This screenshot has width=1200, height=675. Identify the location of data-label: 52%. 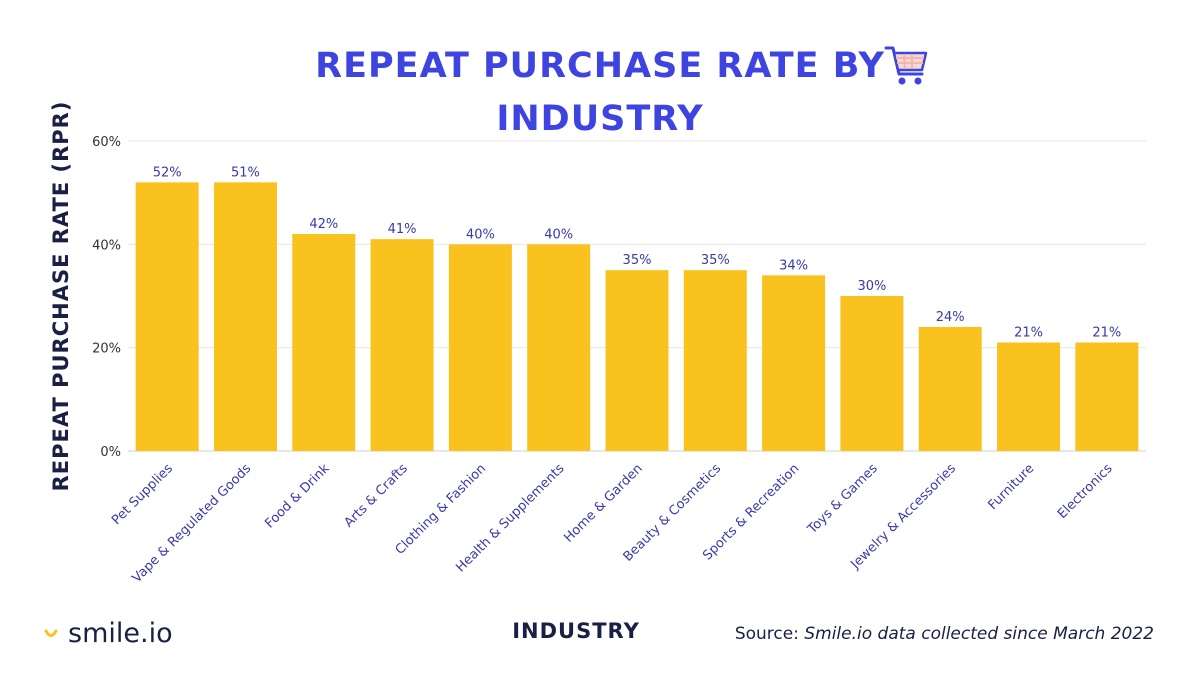
(167, 172).